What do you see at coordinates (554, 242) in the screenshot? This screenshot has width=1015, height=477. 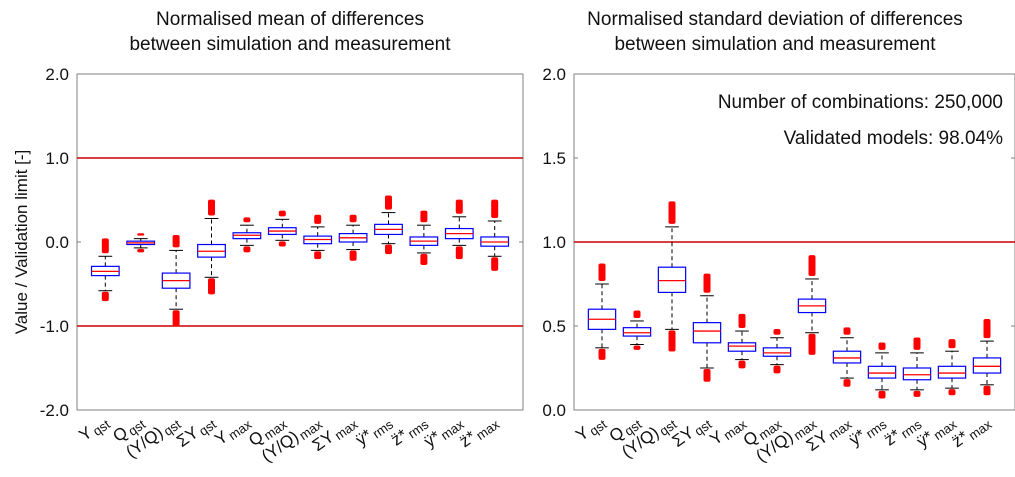 I see `y-tick-label: 1.0` at bounding box center [554, 242].